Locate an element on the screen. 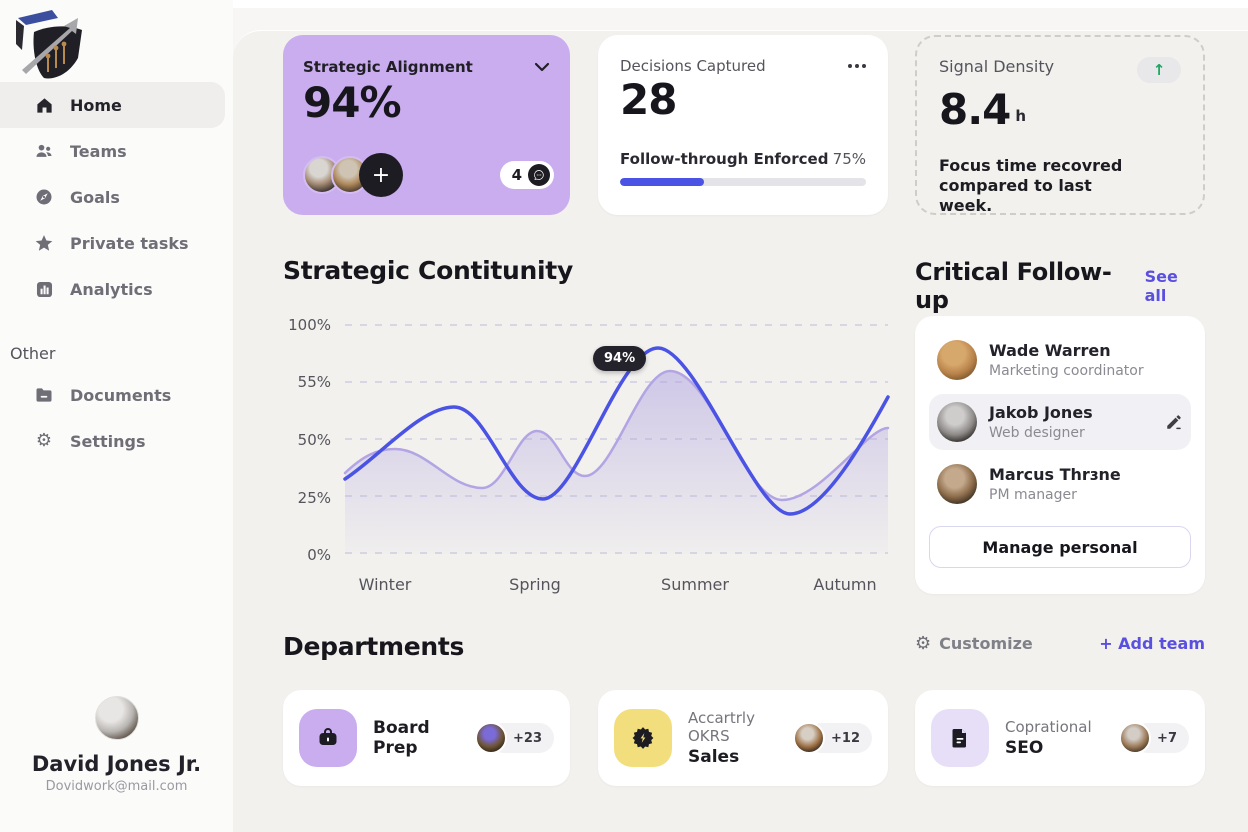  analytics-icon is located at coordinates (44, 289).